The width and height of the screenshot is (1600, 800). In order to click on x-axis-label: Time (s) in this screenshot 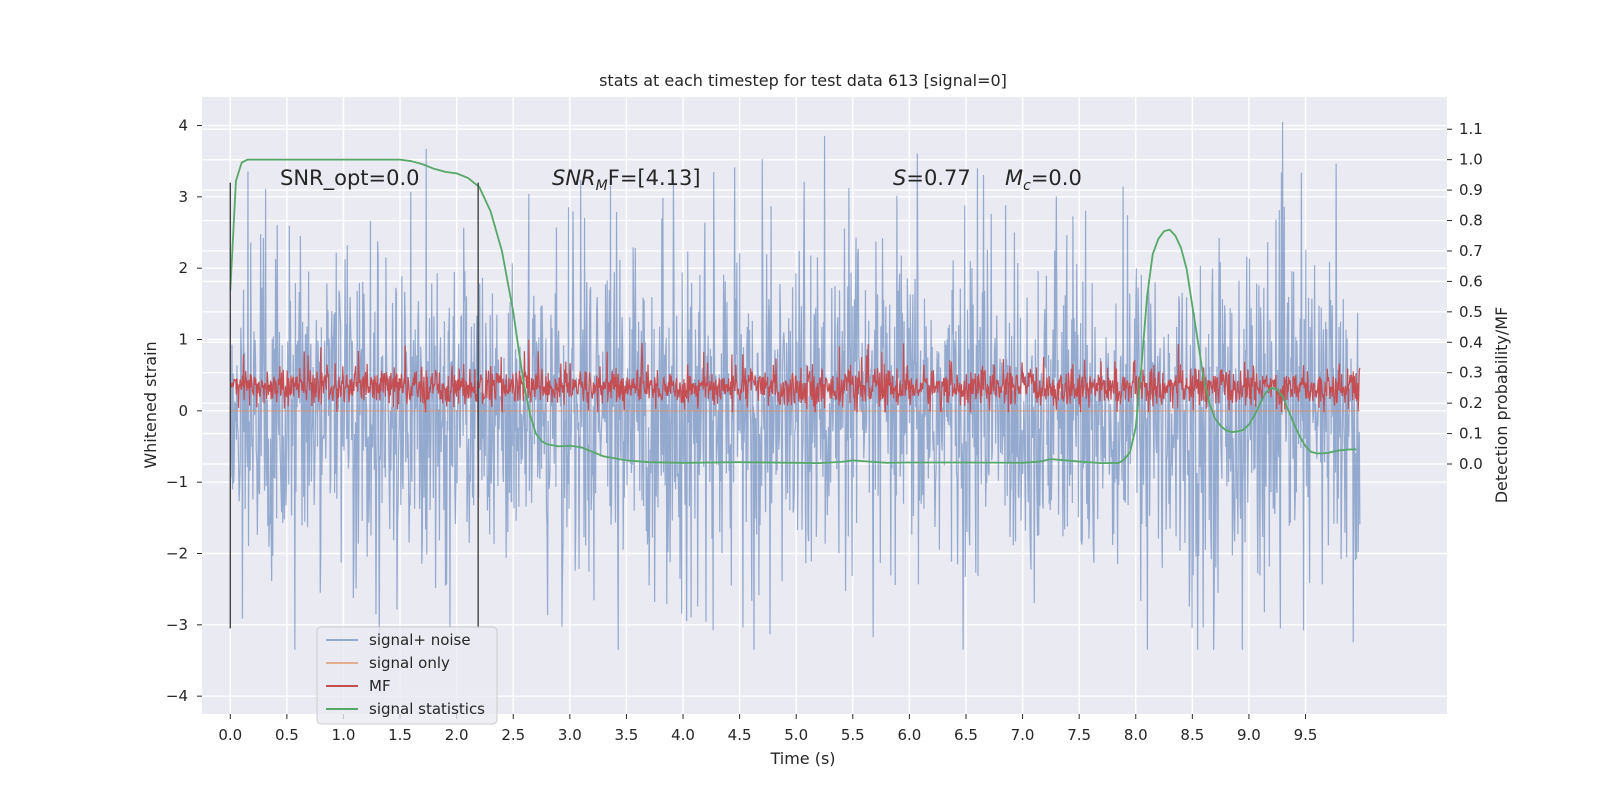, I will do `click(802, 758)`.